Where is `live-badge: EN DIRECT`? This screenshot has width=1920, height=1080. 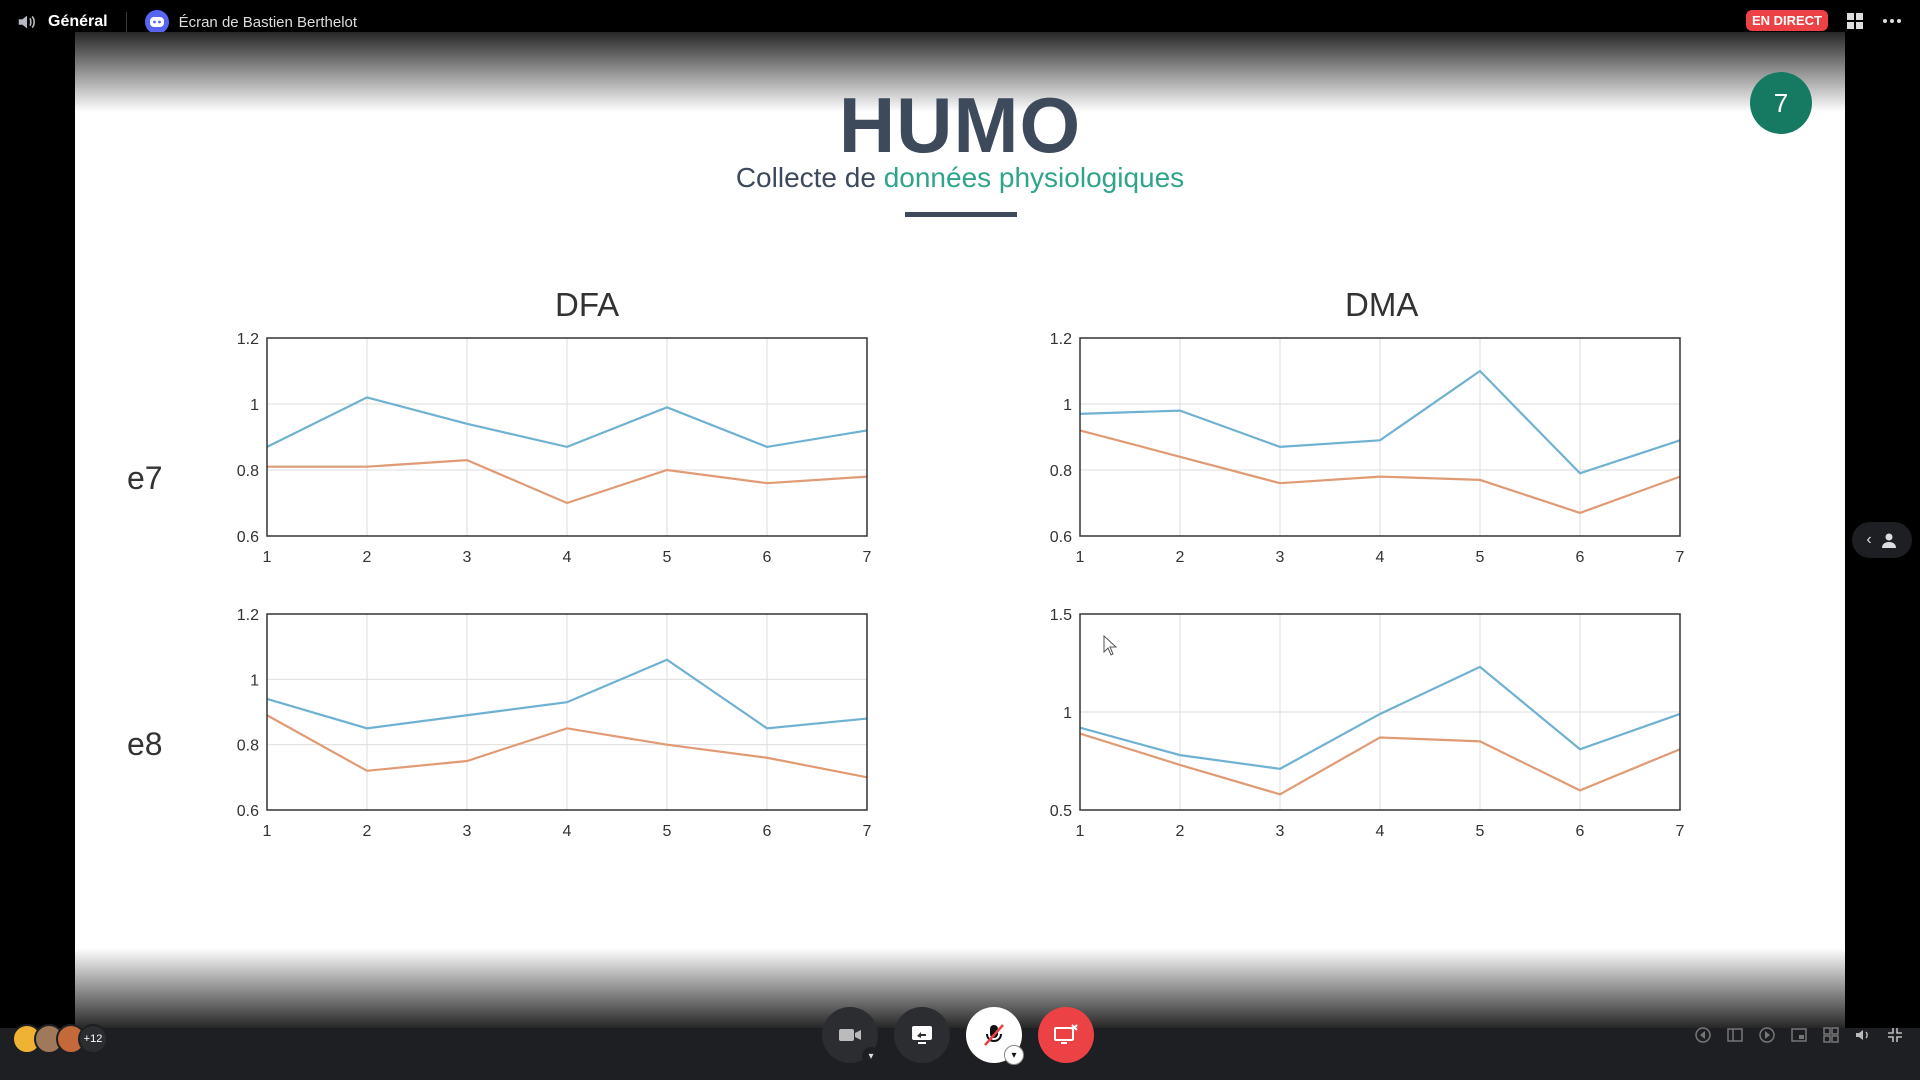 live-badge: EN DIRECT is located at coordinates (1786, 20).